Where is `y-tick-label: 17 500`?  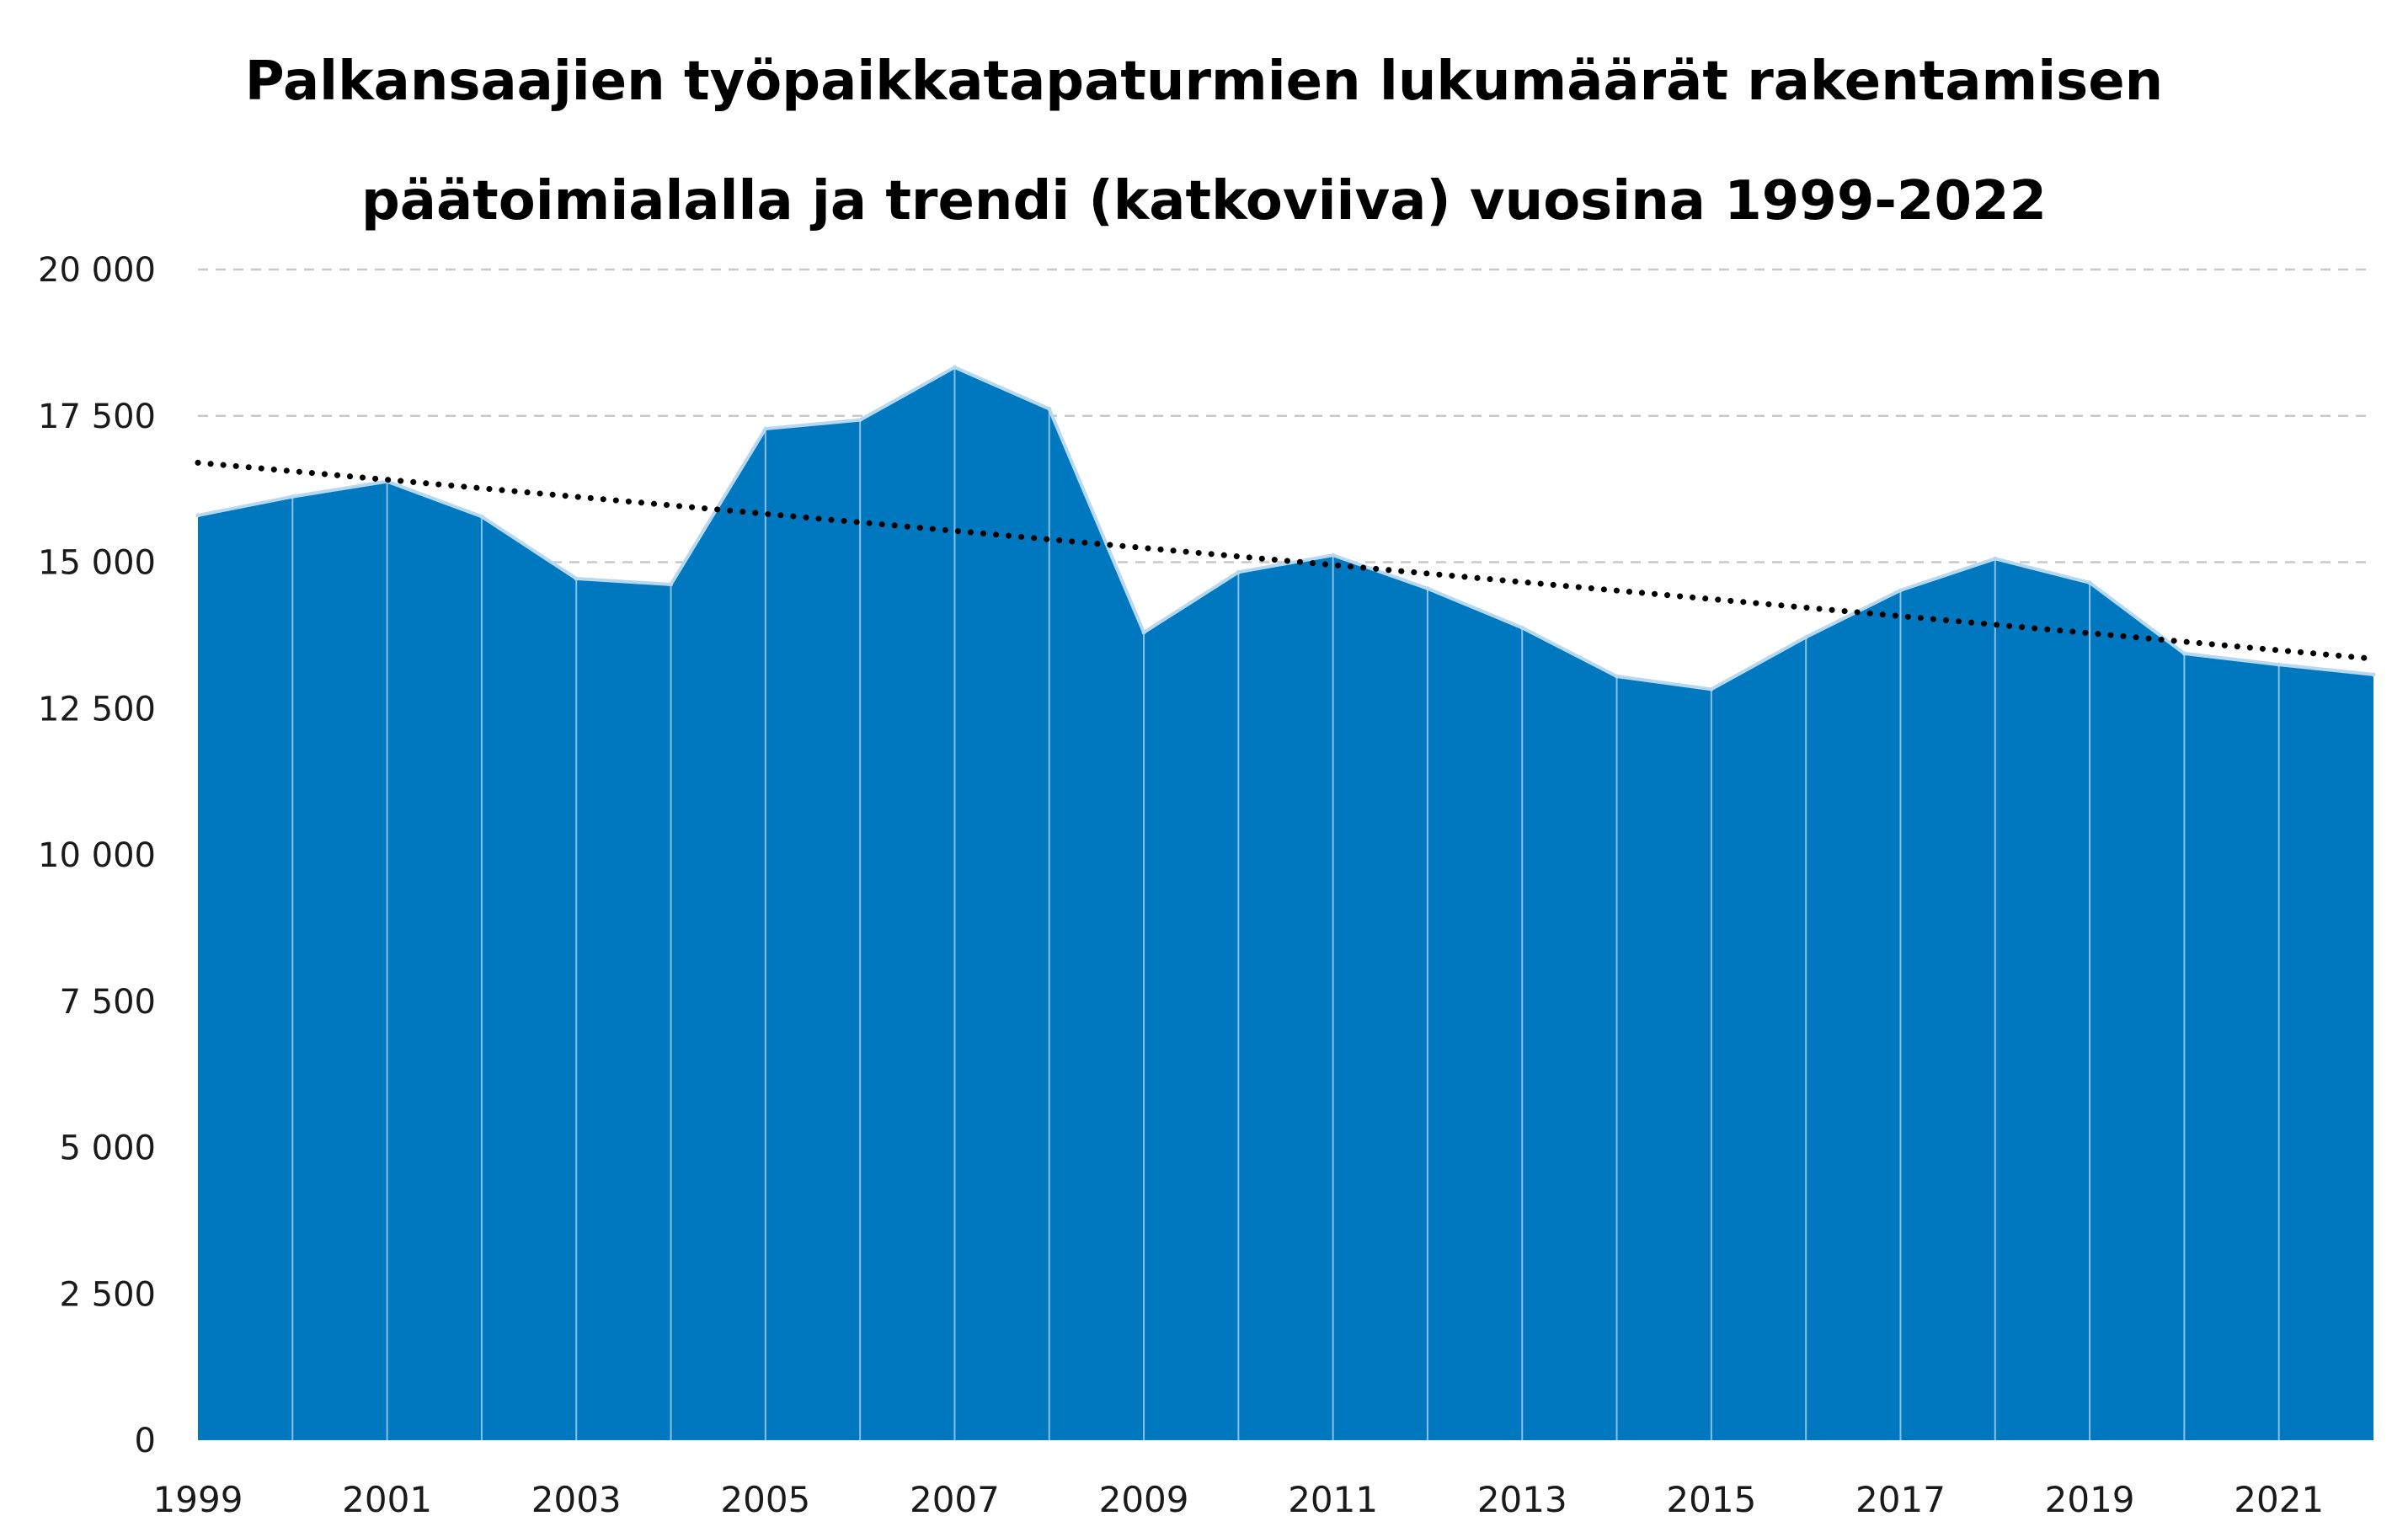 y-tick-label: 17 500 is located at coordinates (97, 417).